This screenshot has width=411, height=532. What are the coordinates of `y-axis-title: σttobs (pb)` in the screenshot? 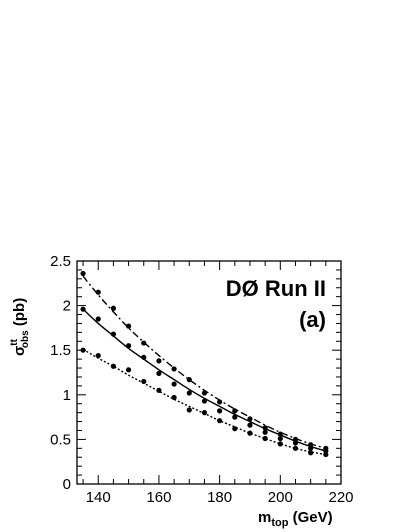 It's located at (20, 327).